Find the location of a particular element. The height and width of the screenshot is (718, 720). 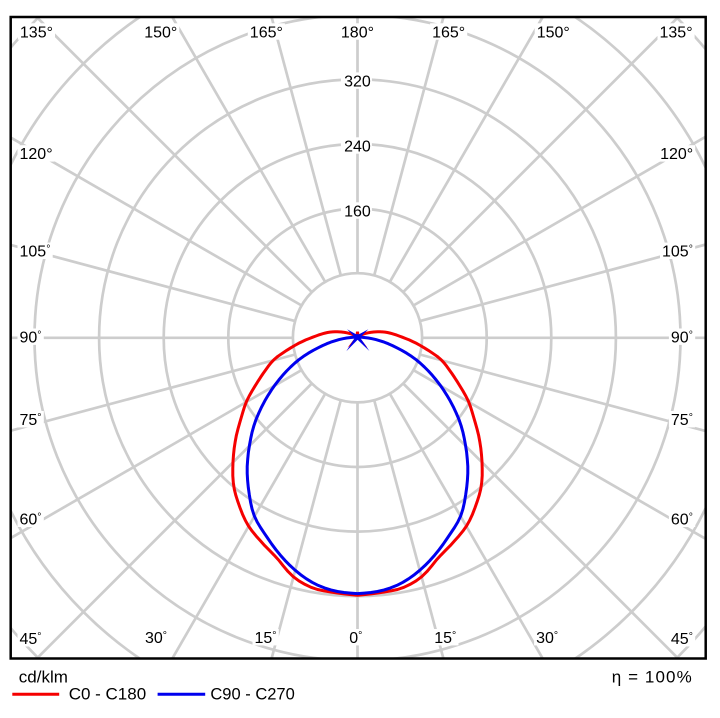

svg-text: η = 100% is located at coordinates (652, 677).